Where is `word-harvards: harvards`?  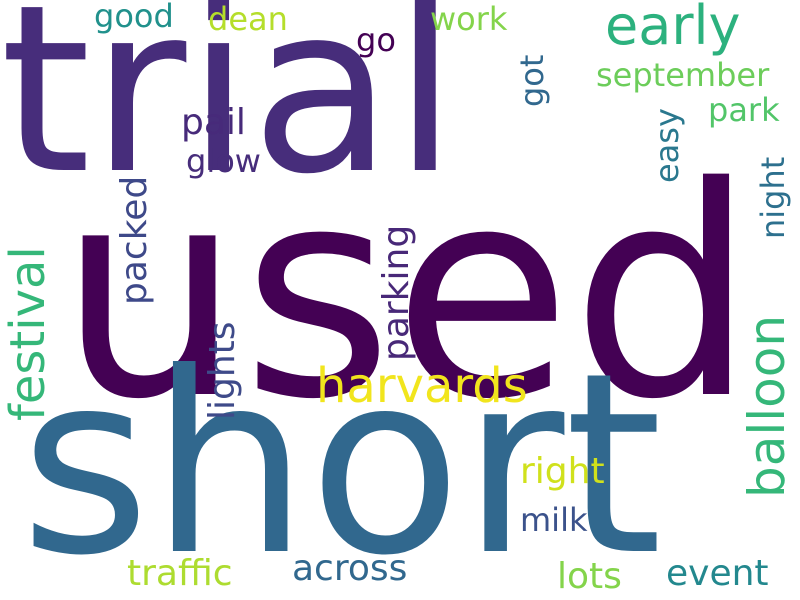
word-harvards: harvards is located at coordinates (422, 386).